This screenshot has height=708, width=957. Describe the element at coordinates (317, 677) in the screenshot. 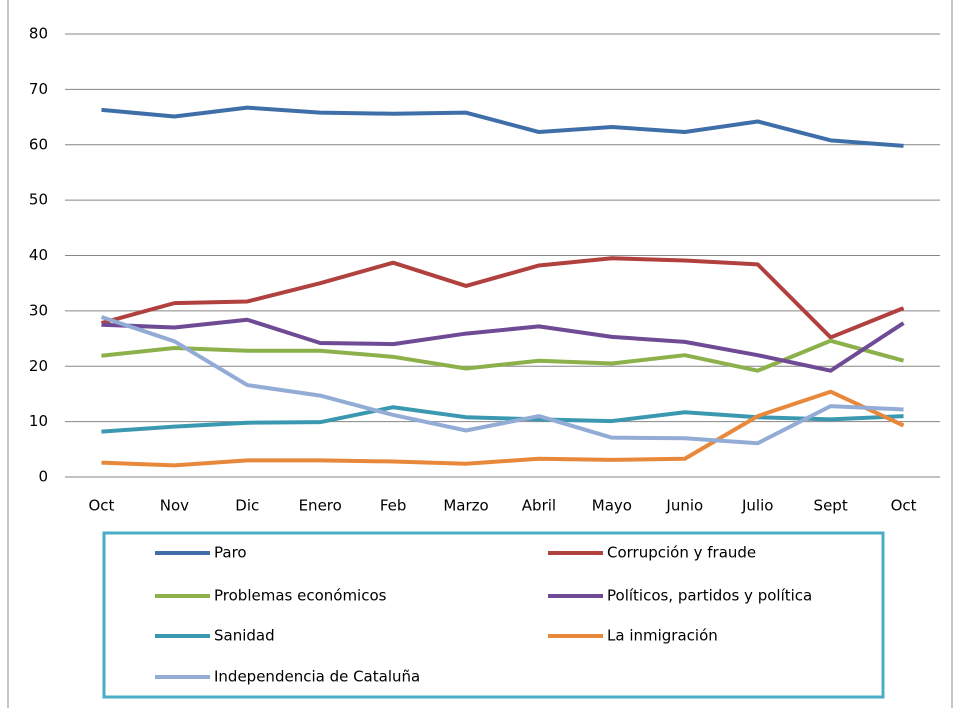

I see `legend-label: Independencia de Cataluña` at that location.